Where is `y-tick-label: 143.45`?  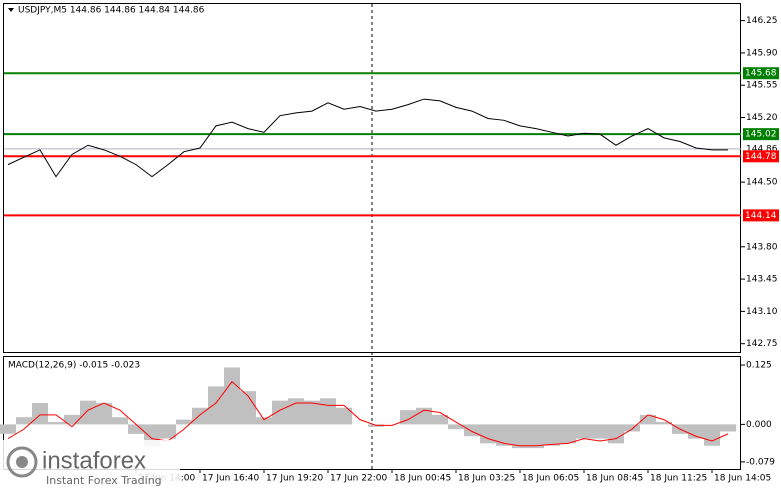 y-tick-label: 143.45 is located at coordinates (762, 280).